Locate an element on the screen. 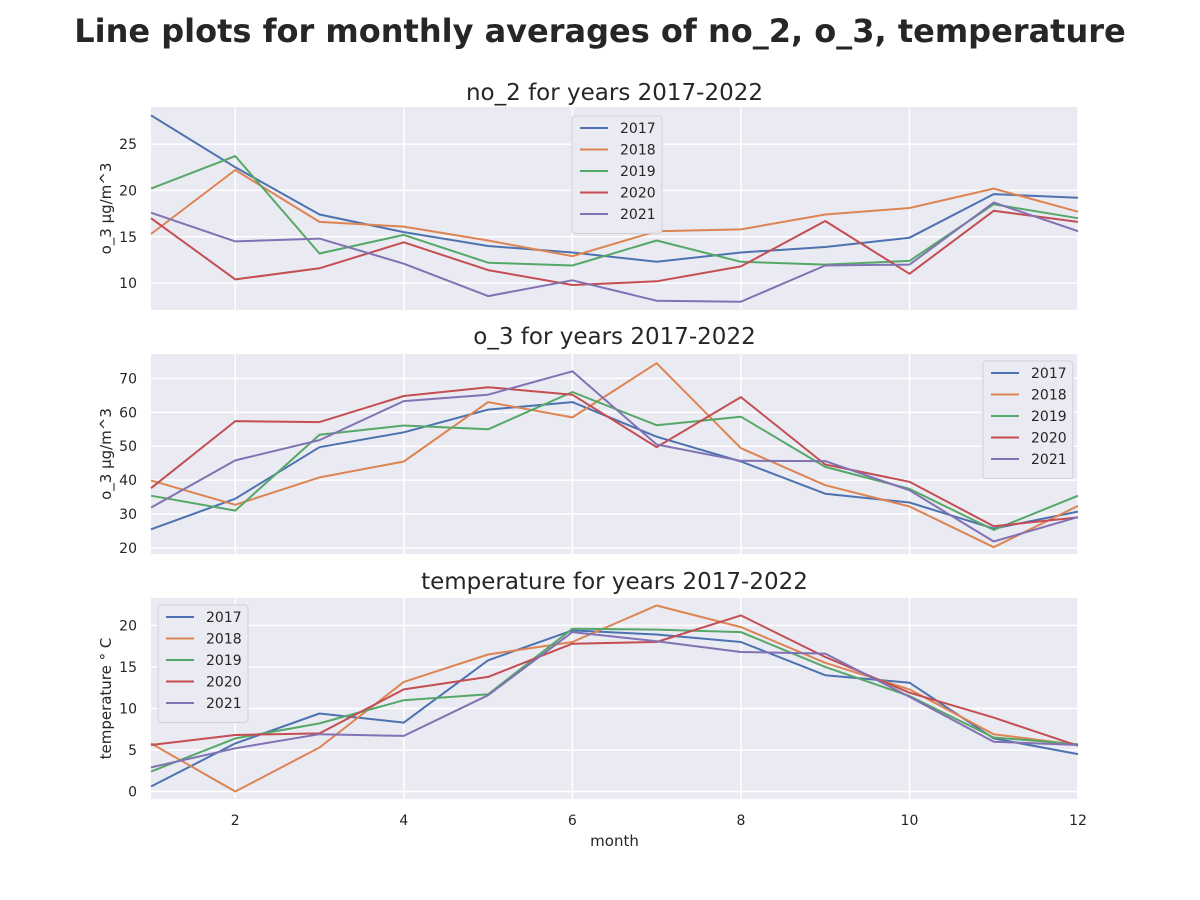 This screenshot has height=900, width=1200. y-tick-label: 25 is located at coordinates (128, 145).